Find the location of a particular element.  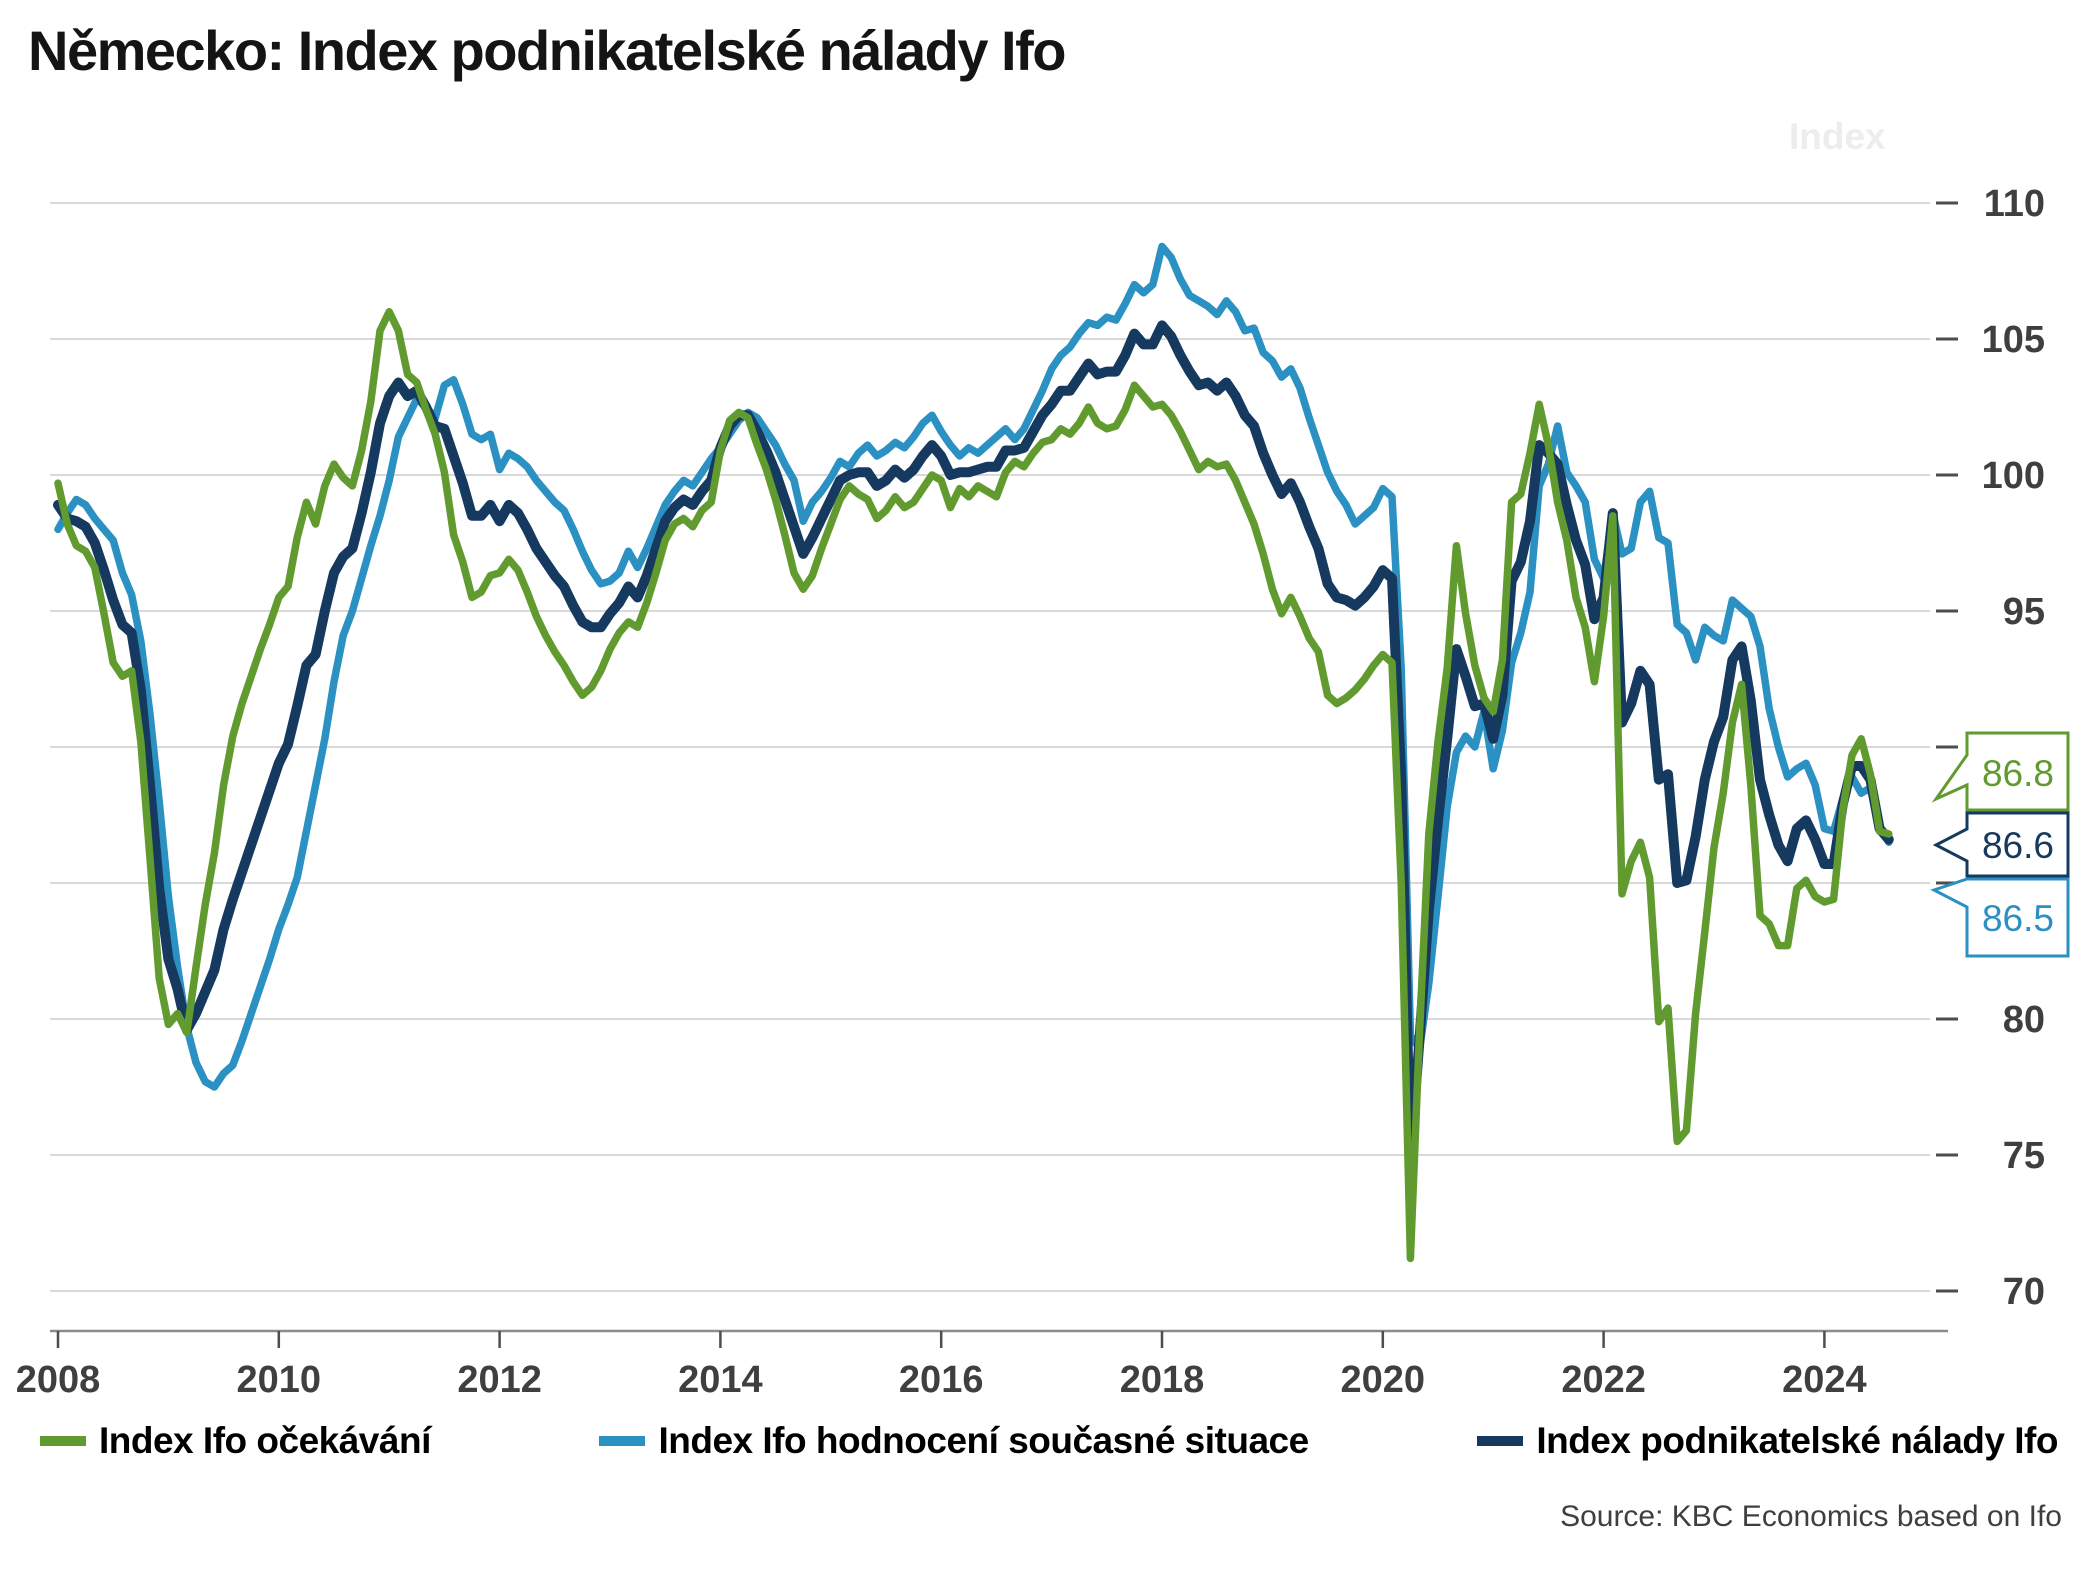

x-tick-label-2018: 2018 is located at coordinates (1162, 1380).